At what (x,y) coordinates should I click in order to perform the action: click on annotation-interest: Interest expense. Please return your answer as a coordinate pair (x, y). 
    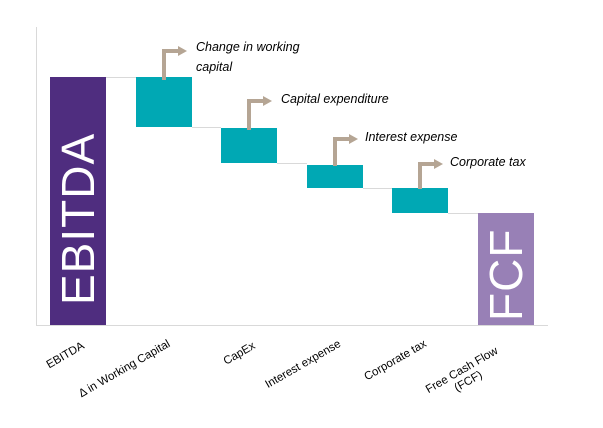
    Looking at the image, I should click on (411, 137).